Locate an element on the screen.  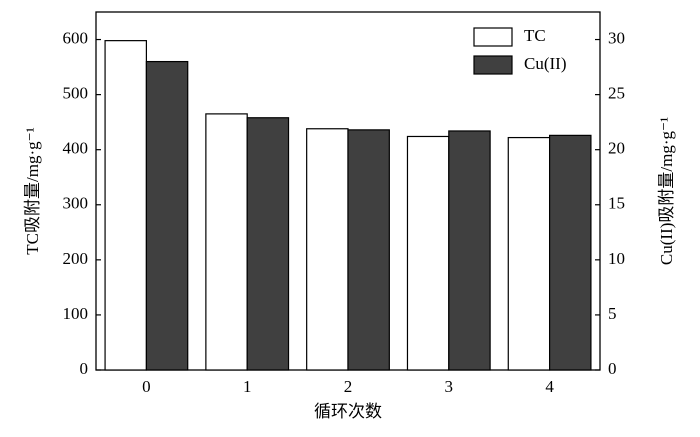
y-tick-label: 400 is located at coordinates (76, 148).